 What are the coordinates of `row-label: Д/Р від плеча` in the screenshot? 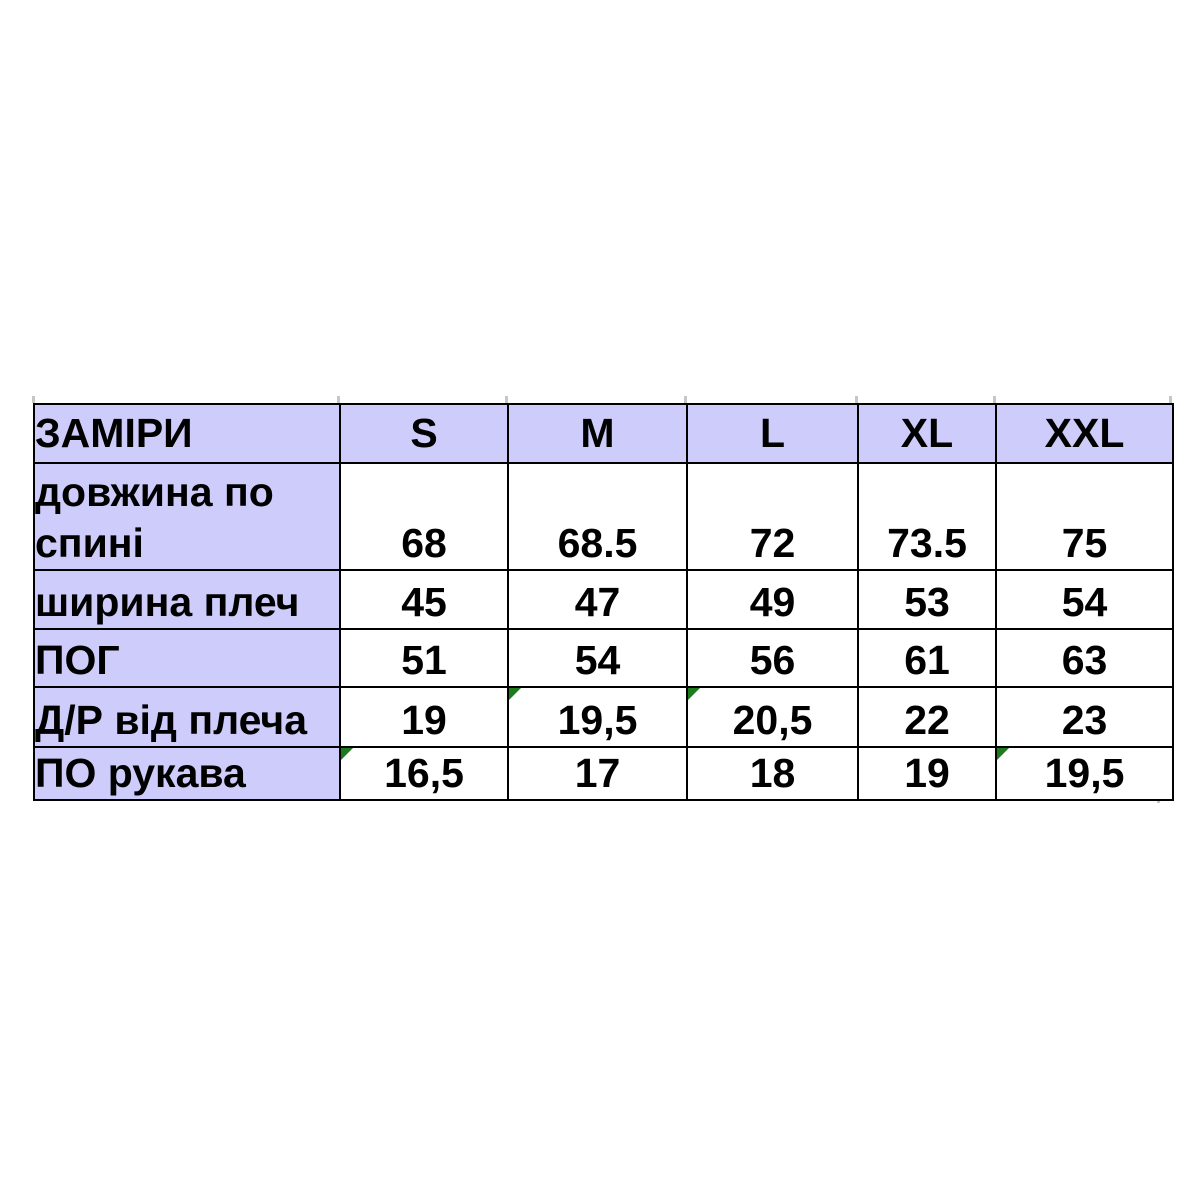 It's located at (187, 717).